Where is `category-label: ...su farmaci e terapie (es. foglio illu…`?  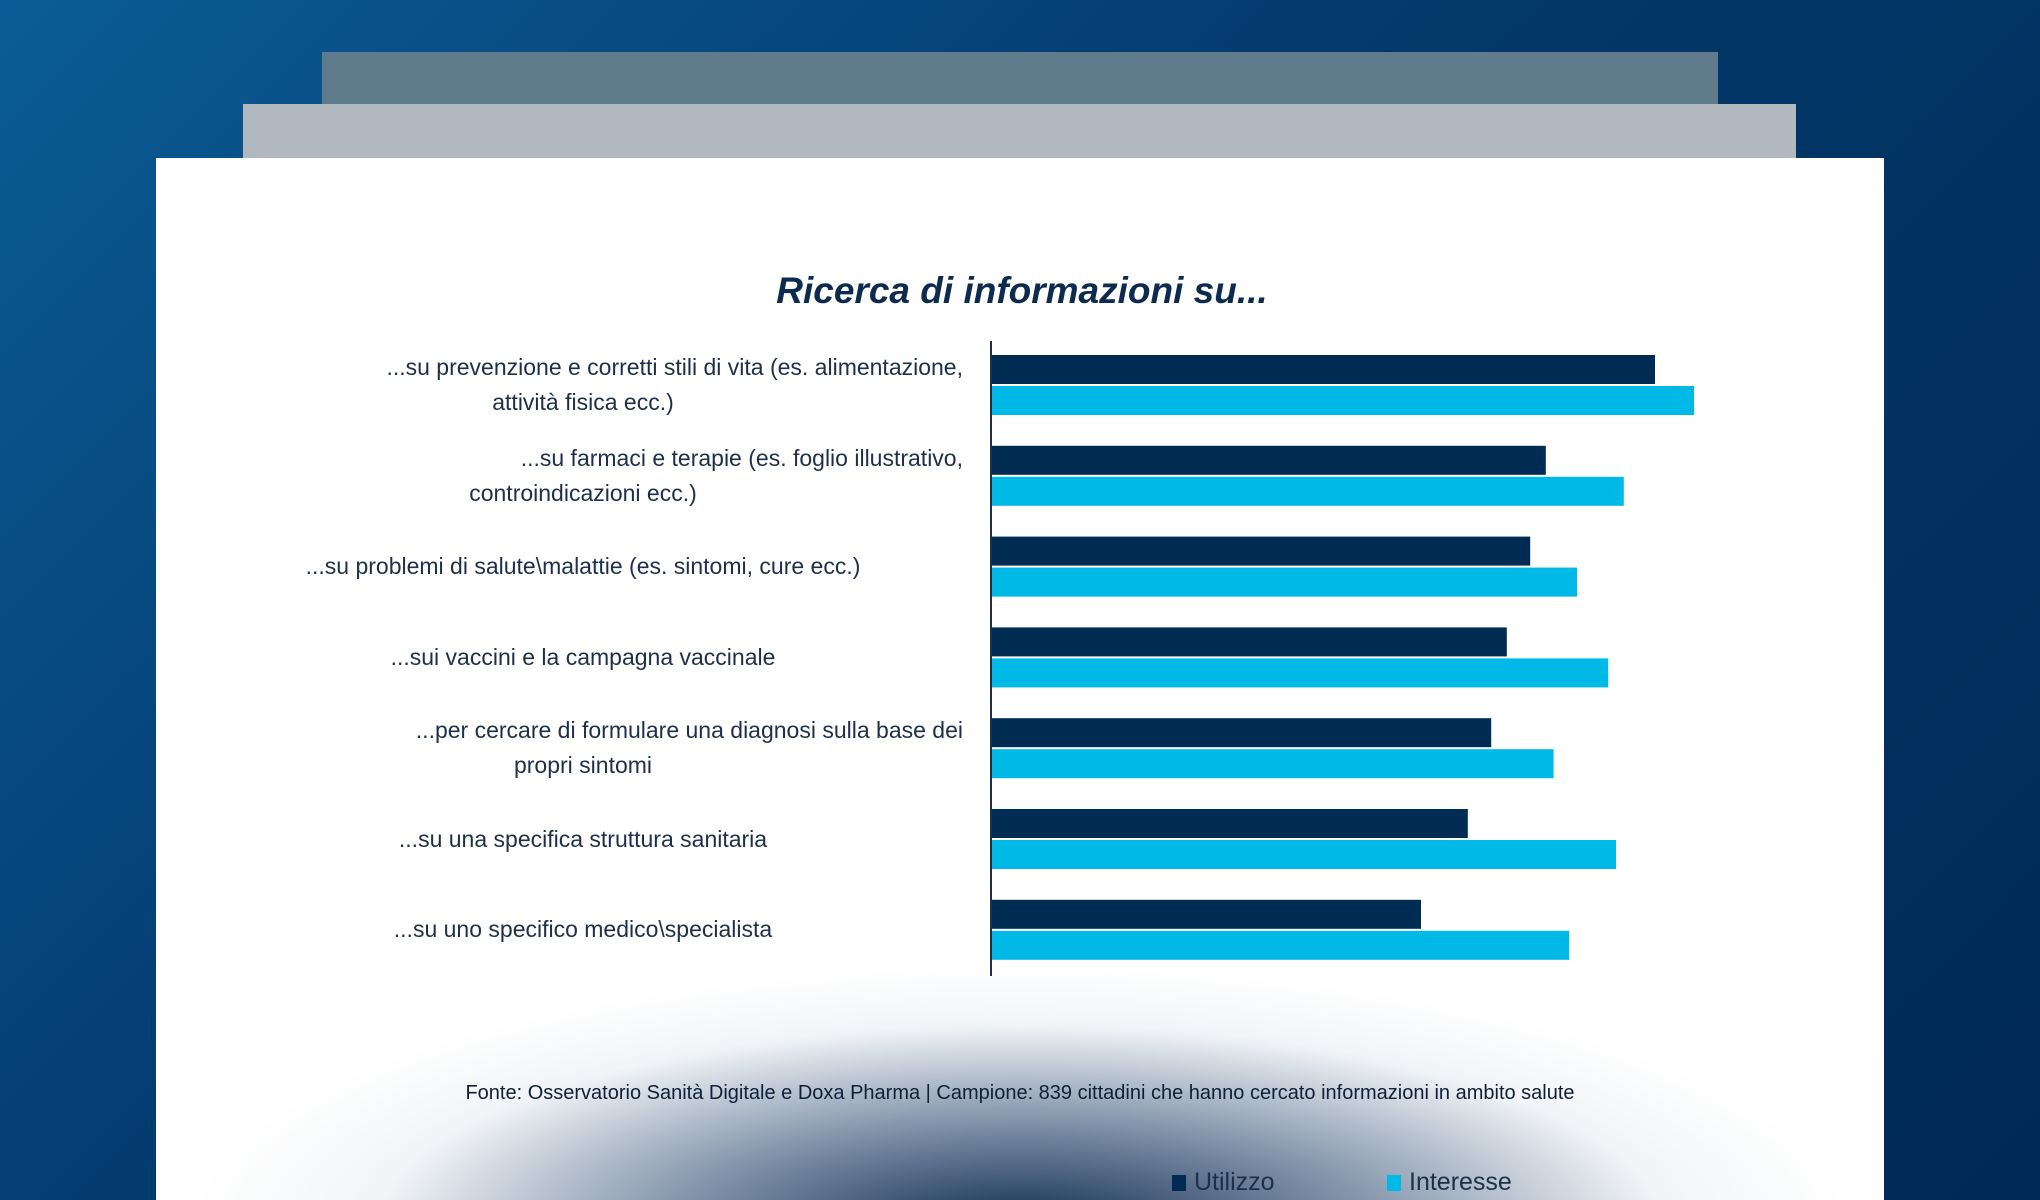
category-label: ...su farmaci e terapie (es. foglio illu… is located at coordinates (583, 476).